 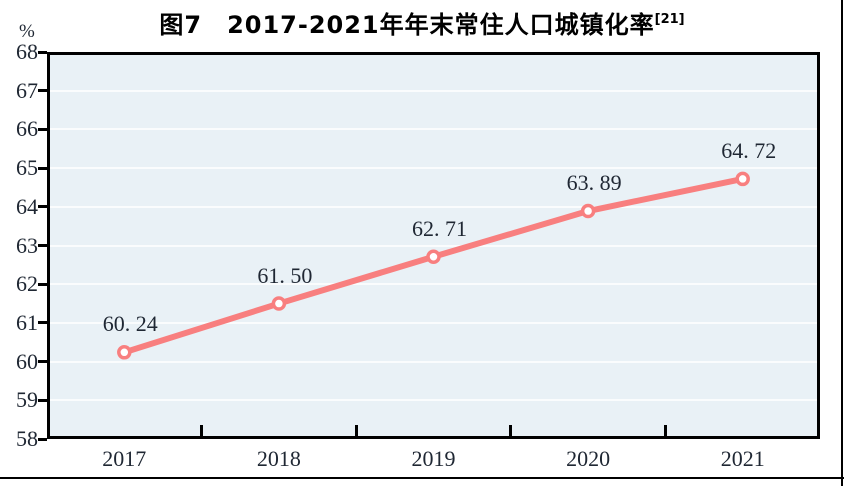 What do you see at coordinates (842, 243) in the screenshot?
I see `page-border-right` at bounding box center [842, 243].